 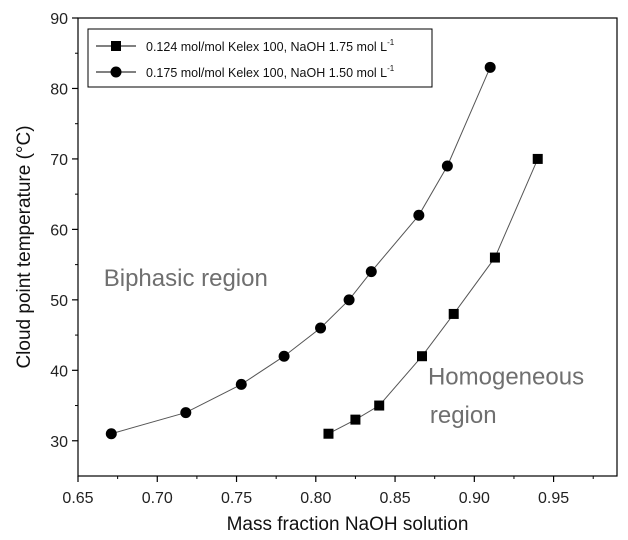 What do you see at coordinates (59, 160) in the screenshot?
I see `y-tick-label: 70` at bounding box center [59, 160].